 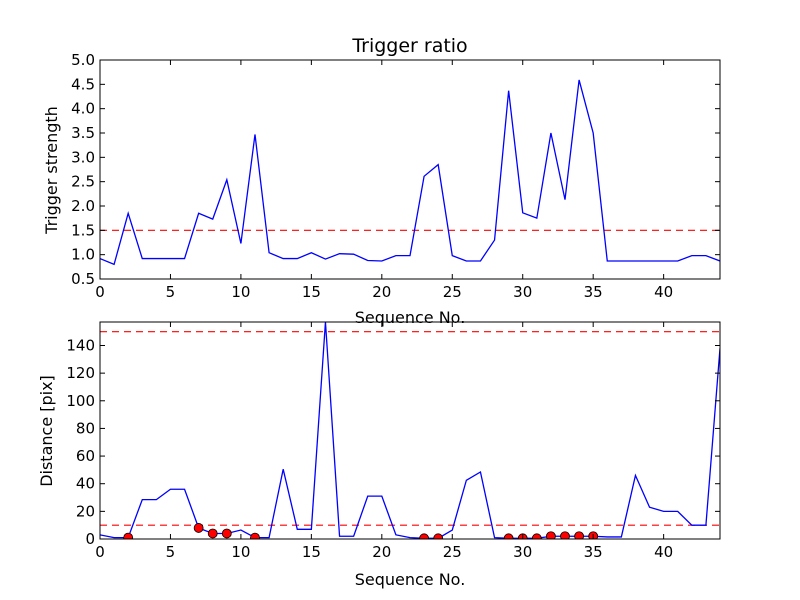 What do you see at coordinates (83, 84) in the screenshot?
I see `y-tick-label: 4.5` at bounding box center [83, 84].